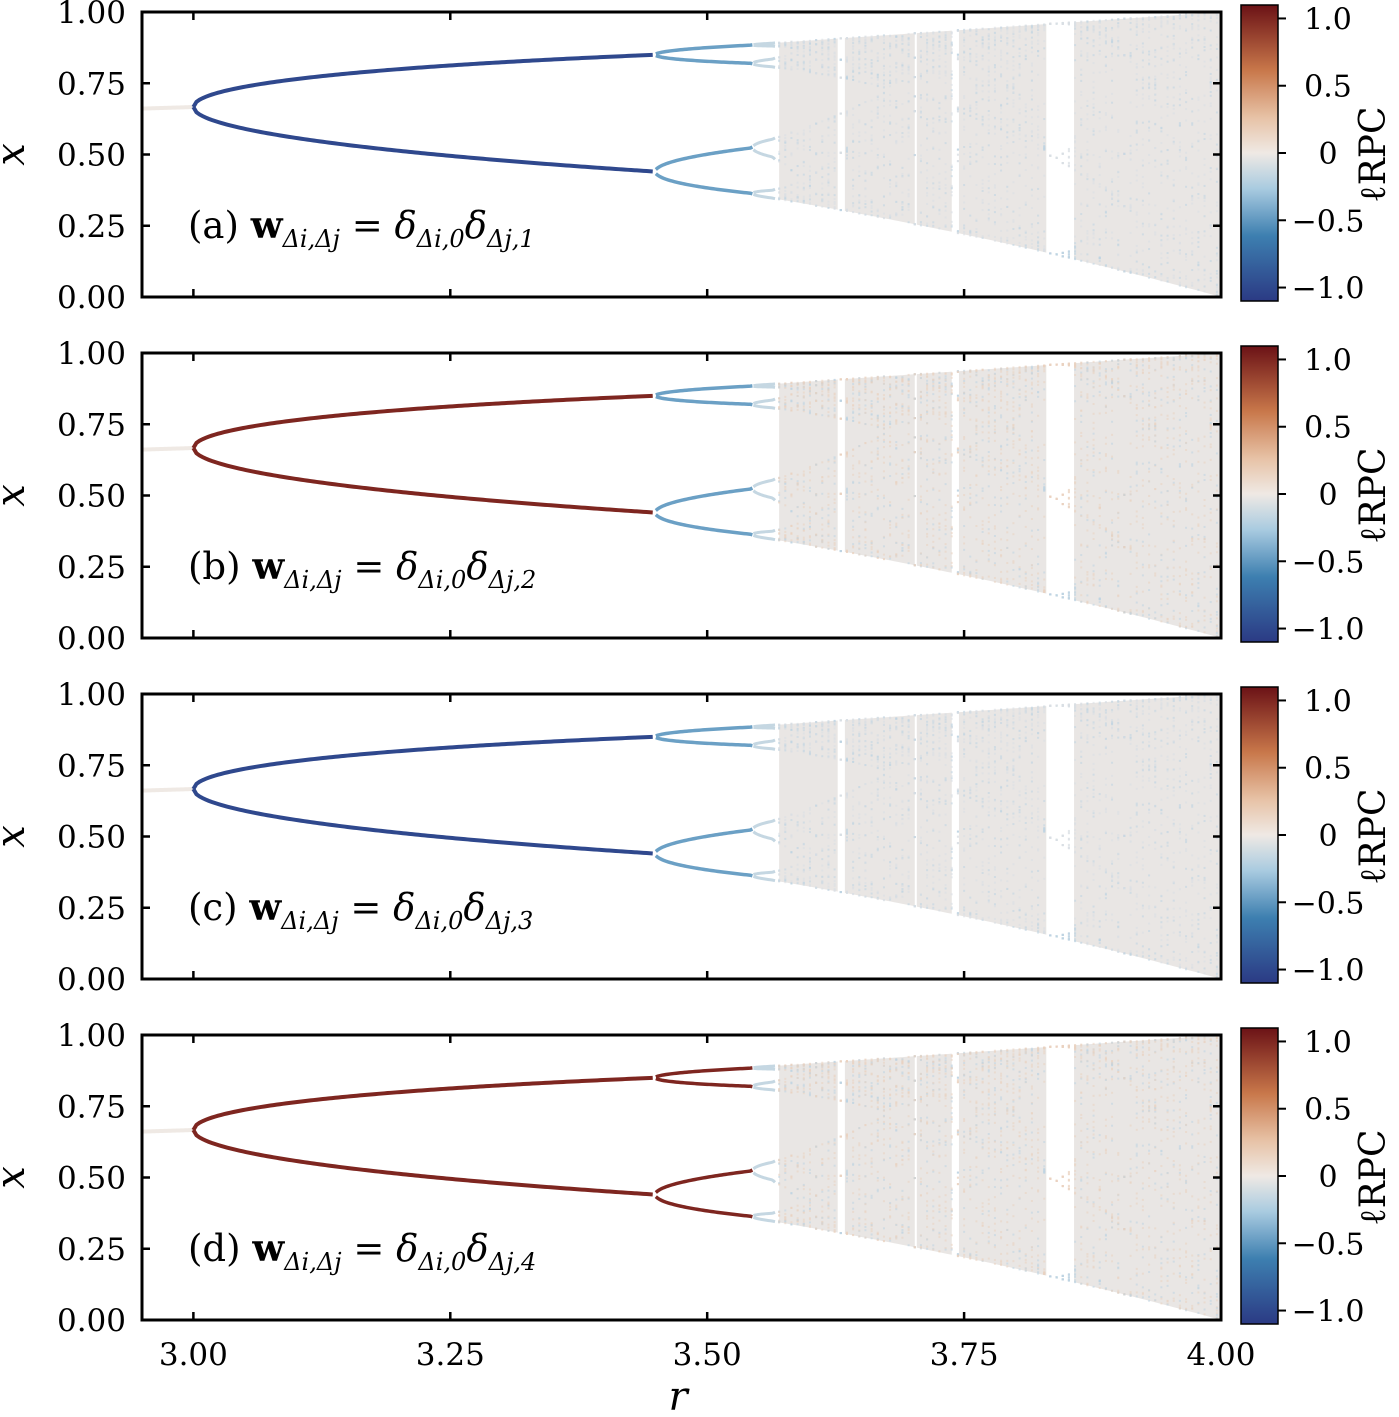 The width and height of the screenshot is (1399, 1417). Describe the element at coordinates (964, 1355) in the screenshot. I see `x-tick-label: 3.75` at that location.